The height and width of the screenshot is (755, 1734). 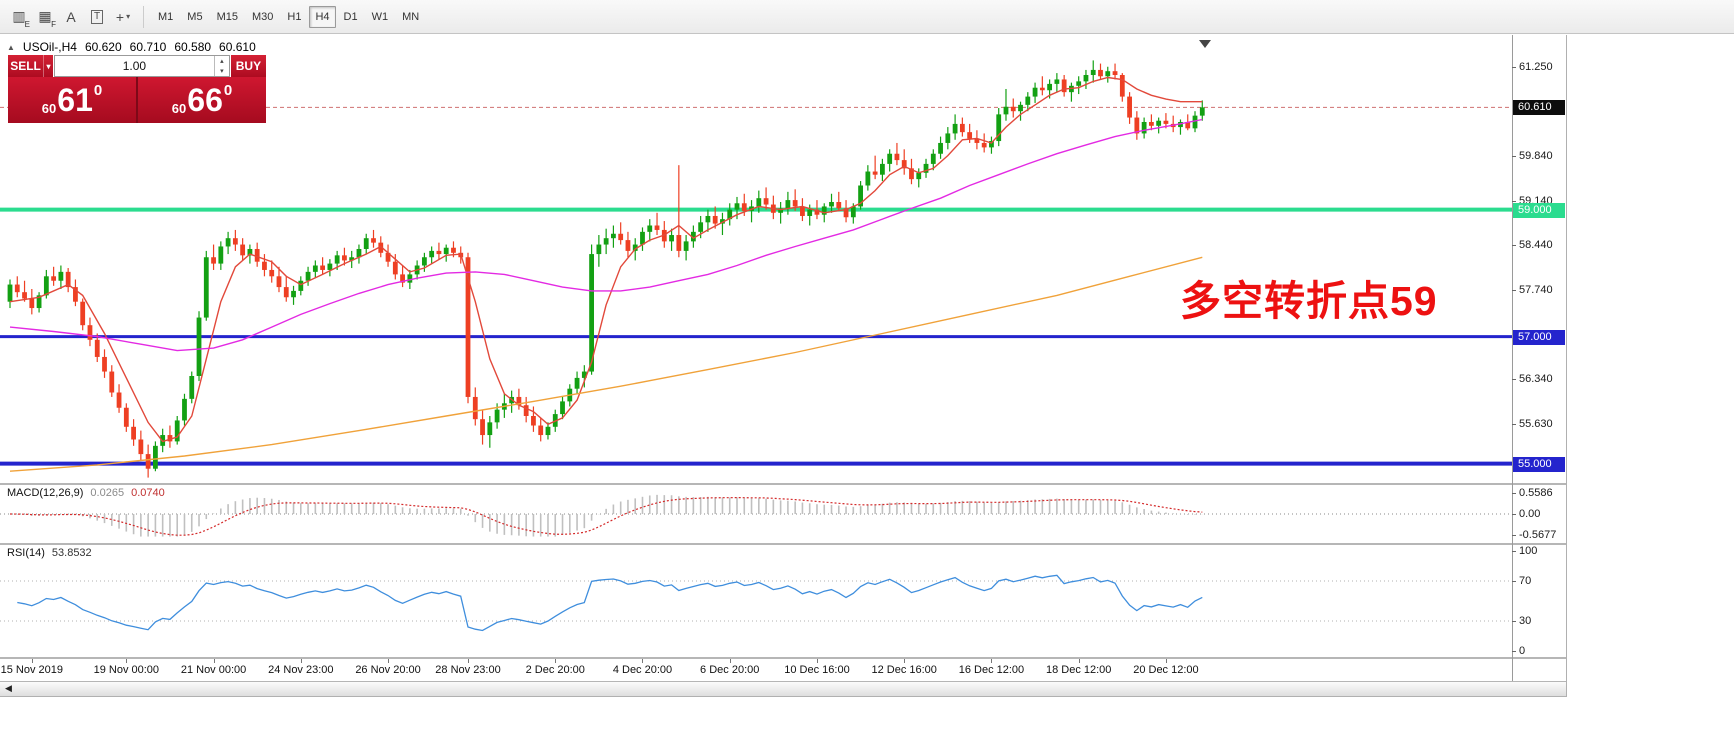 What do you see at coordinates (1536, 423) in the screenshot?
I see `price-tick-label: 55.630` at bounding box center [1536, 423].